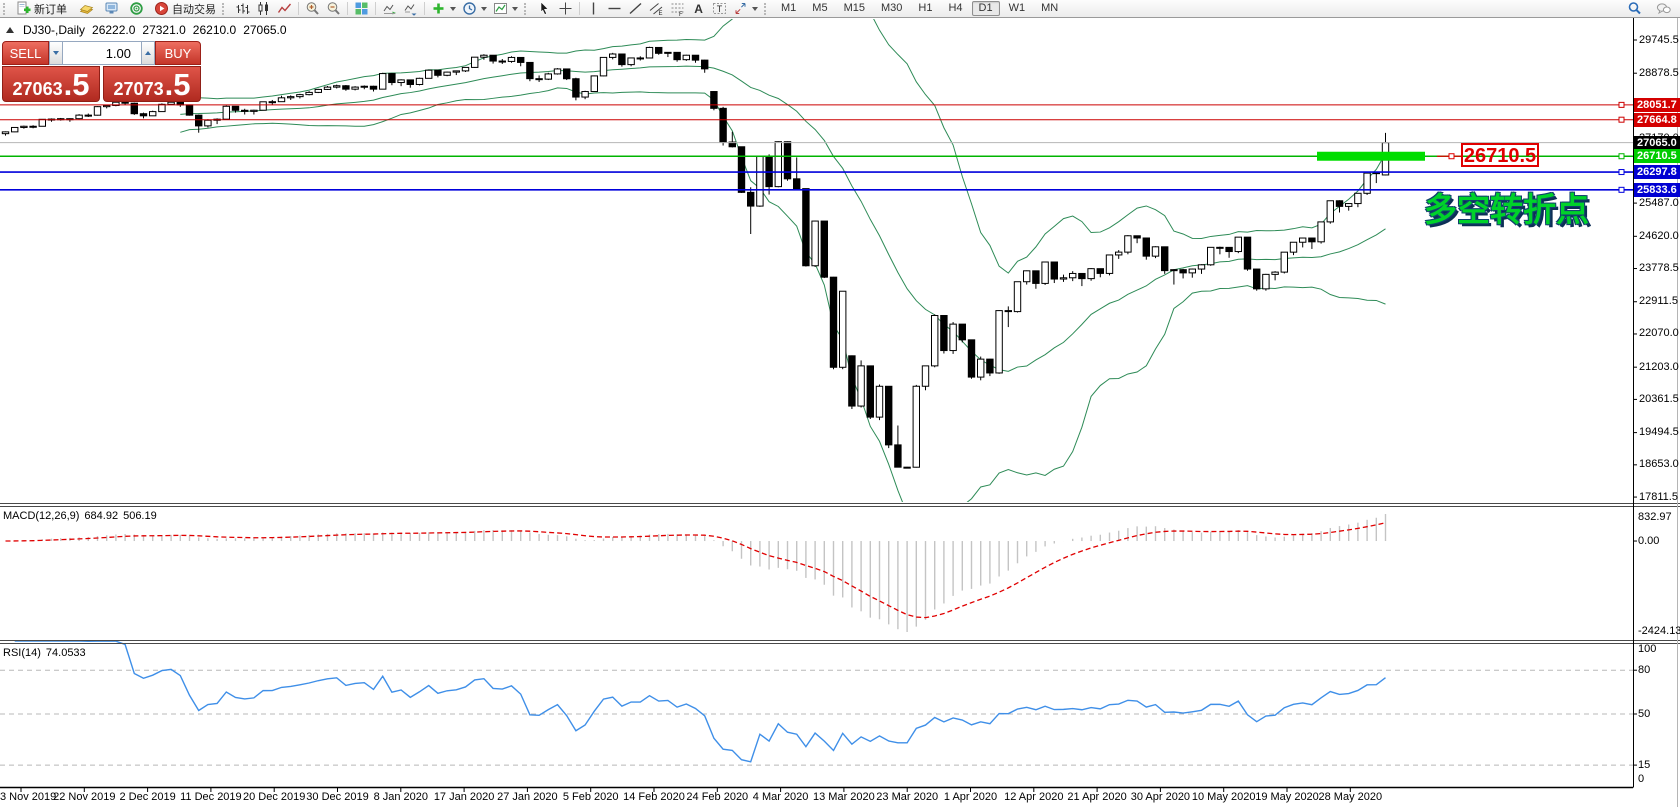 Image resolution: width=1680 pixels, height=807 pixels. I want to click on autotrading-icon, so click(161, 8).